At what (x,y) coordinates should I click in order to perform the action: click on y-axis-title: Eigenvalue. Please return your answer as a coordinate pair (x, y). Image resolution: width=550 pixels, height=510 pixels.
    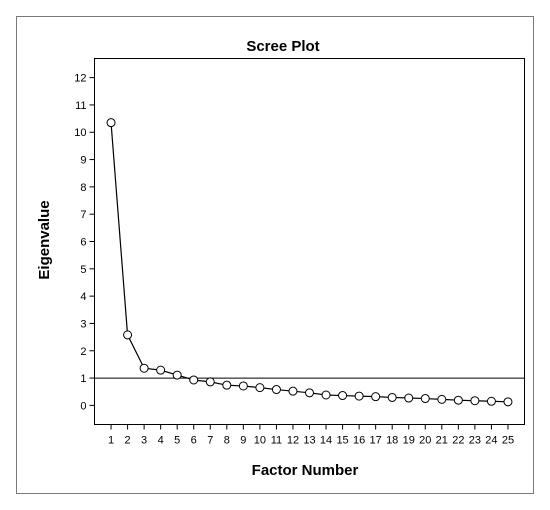
    Looking at the image, I should click on (44, 239).